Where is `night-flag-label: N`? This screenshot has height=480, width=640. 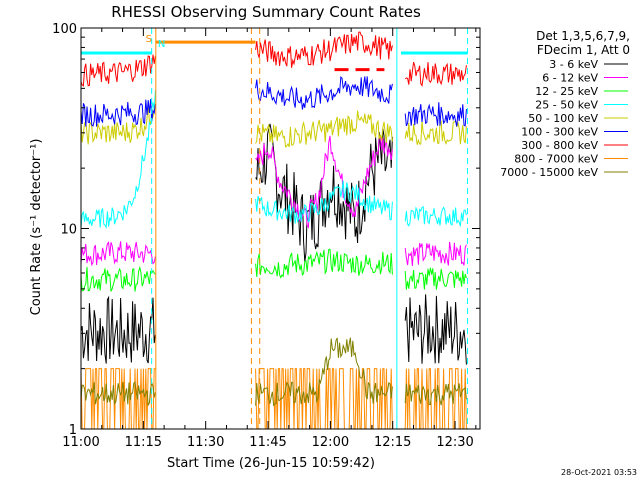
night-flag-label: N is located at coordinates (161, 44).